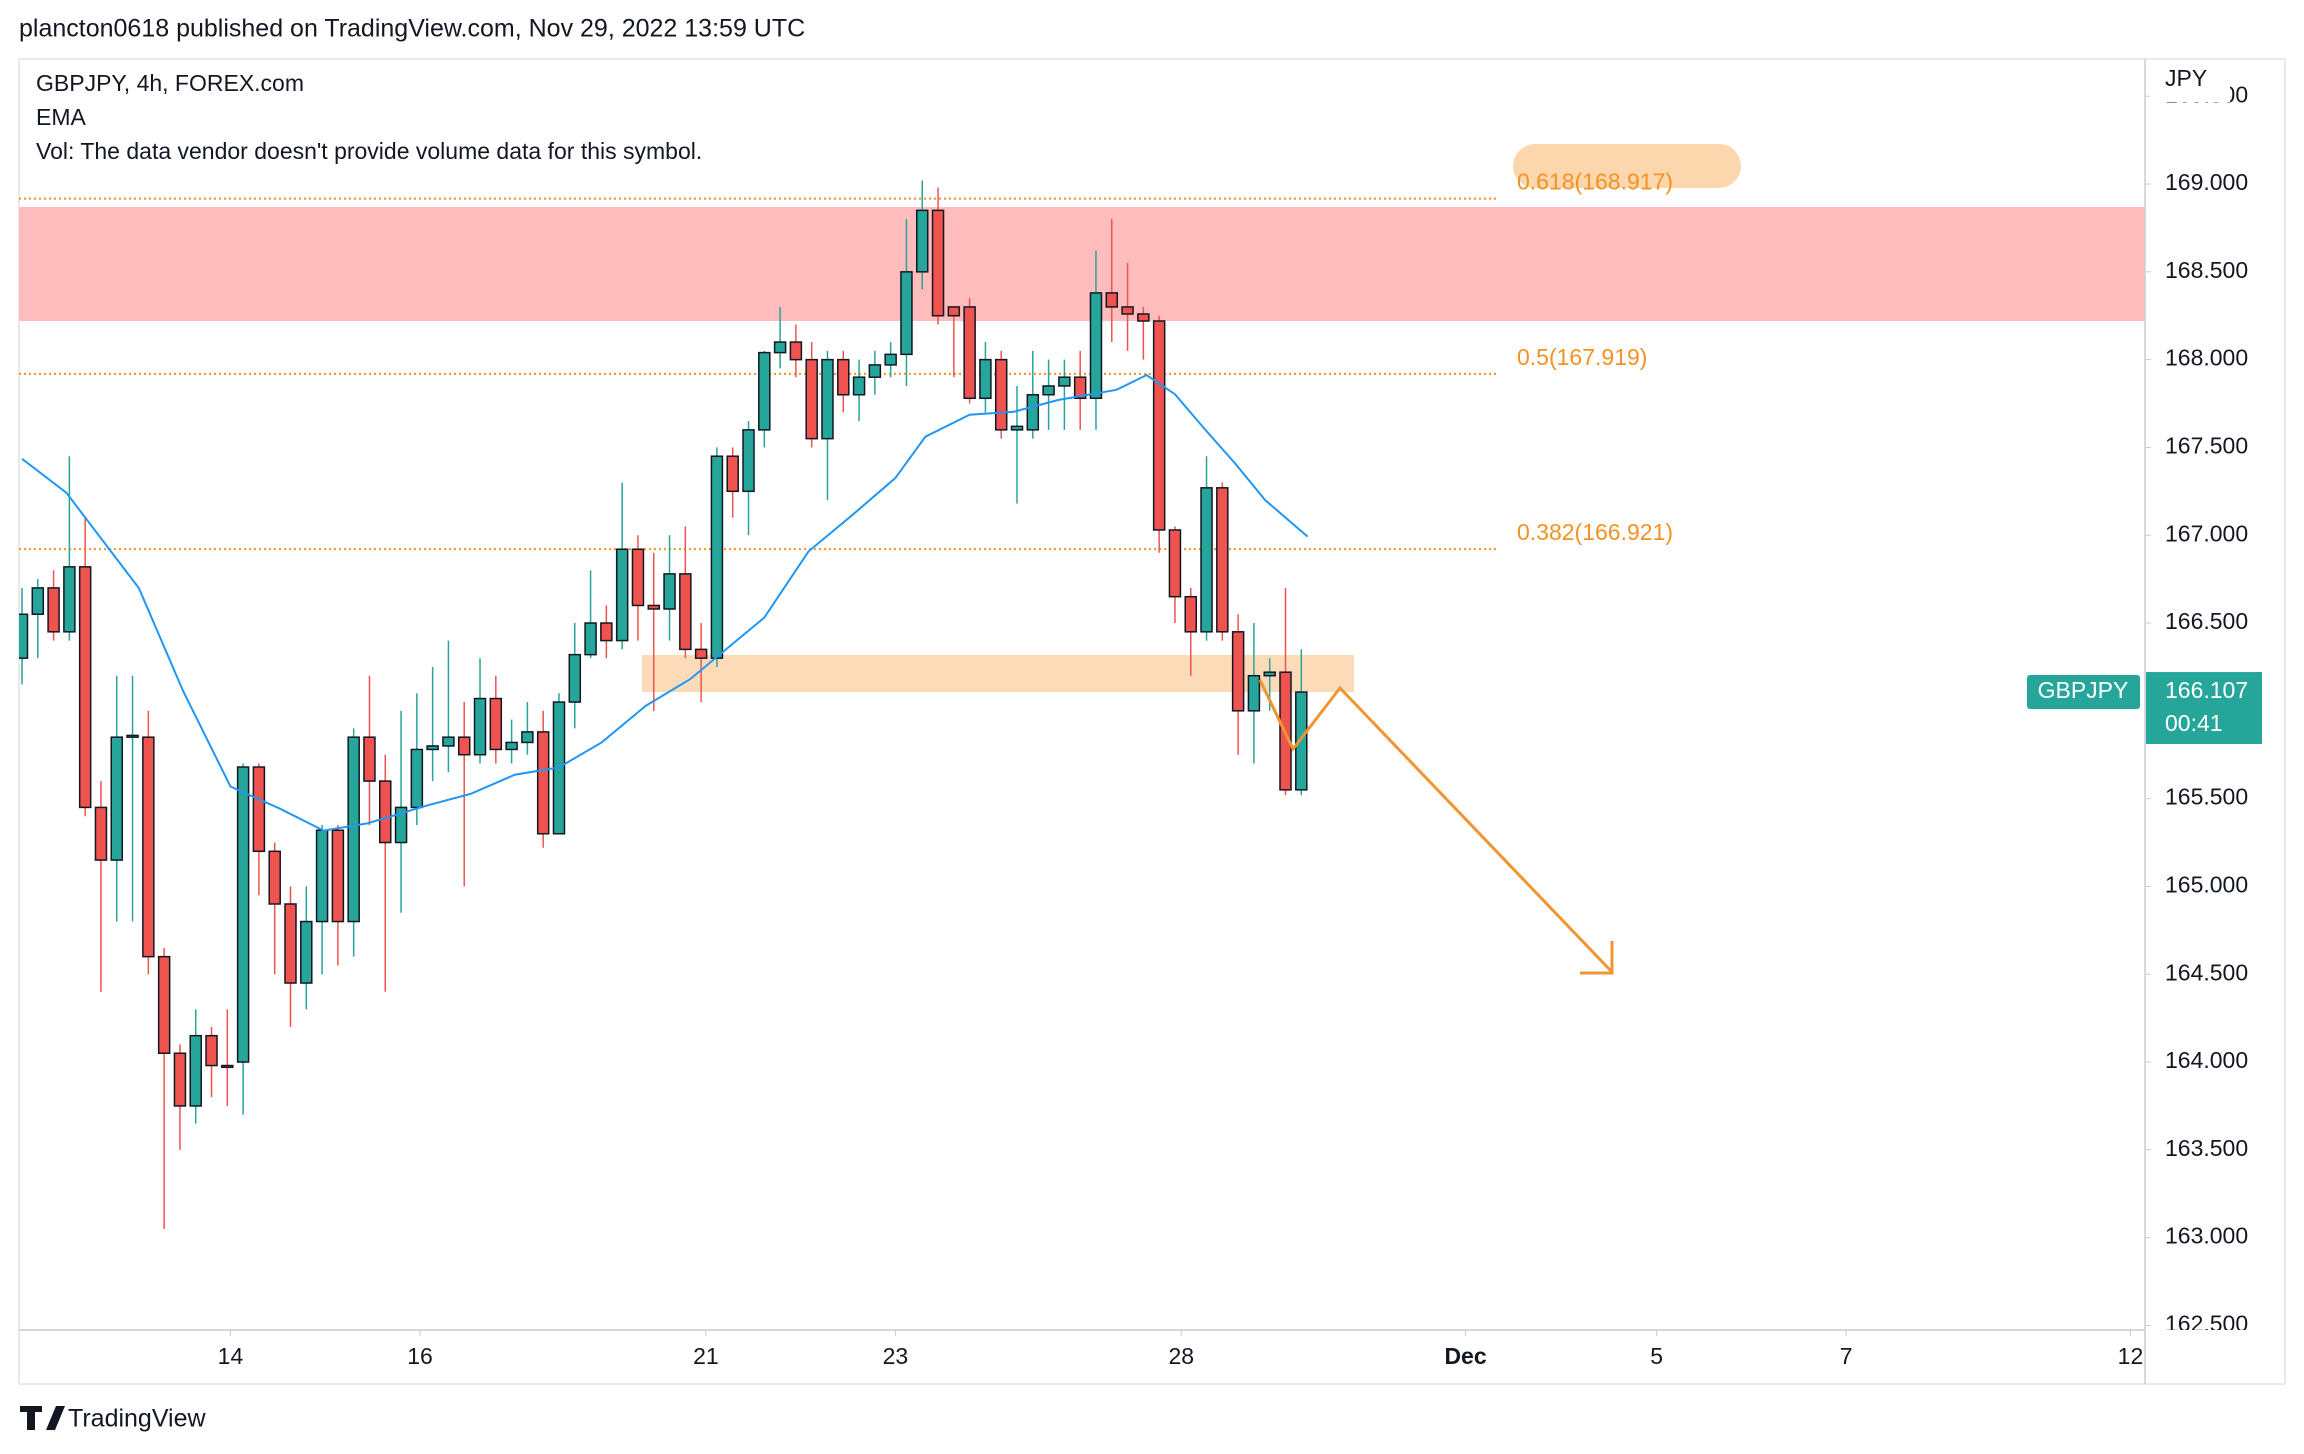 The width and height of the screenshot is (2304, 1454). Describe the element at coordinates (2186, 78) in the screenshot. I see `currency: JPY` at that location.